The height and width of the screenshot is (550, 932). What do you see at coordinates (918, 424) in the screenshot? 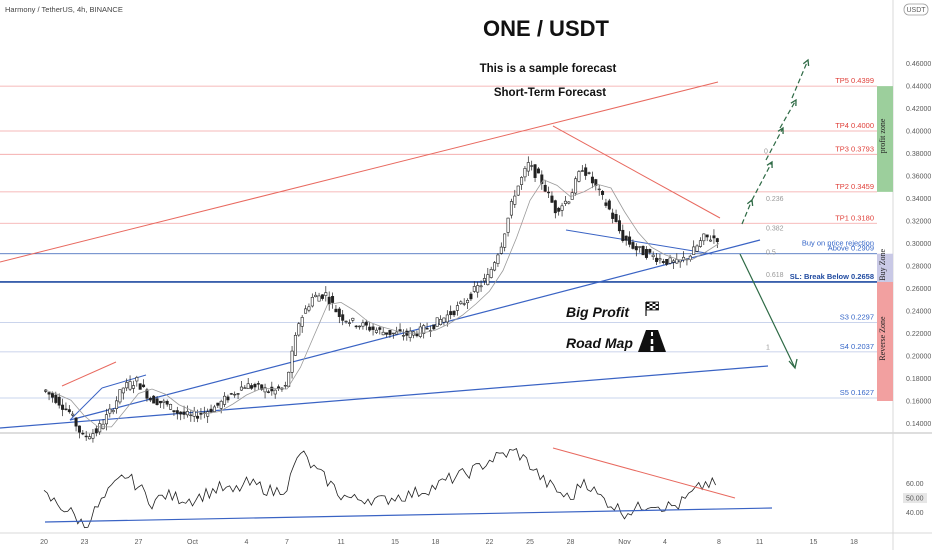
I see `price-tick-label: 0.14000` at bounding box center [918, 424].